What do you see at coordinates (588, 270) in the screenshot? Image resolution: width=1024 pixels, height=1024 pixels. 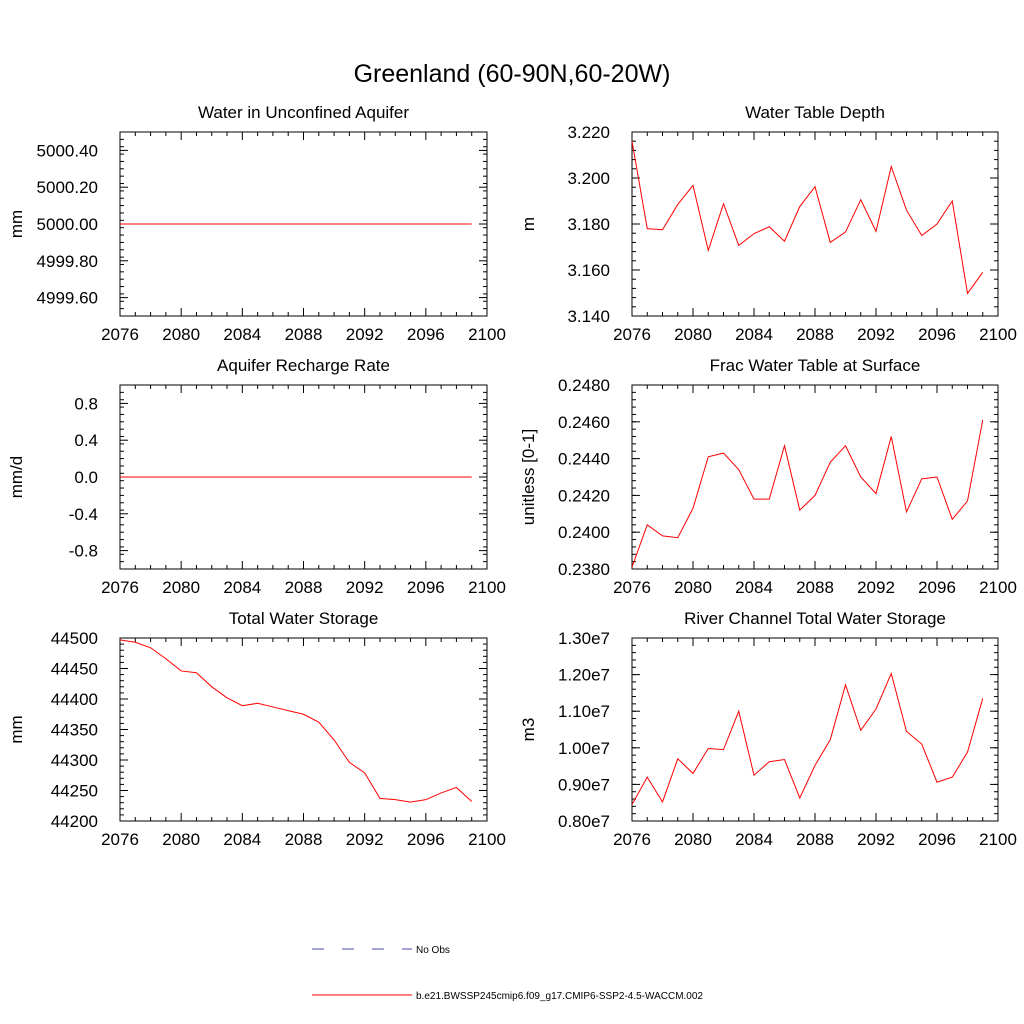 I see `y-tick-label: 3.160` at bounding box center [588, 270].